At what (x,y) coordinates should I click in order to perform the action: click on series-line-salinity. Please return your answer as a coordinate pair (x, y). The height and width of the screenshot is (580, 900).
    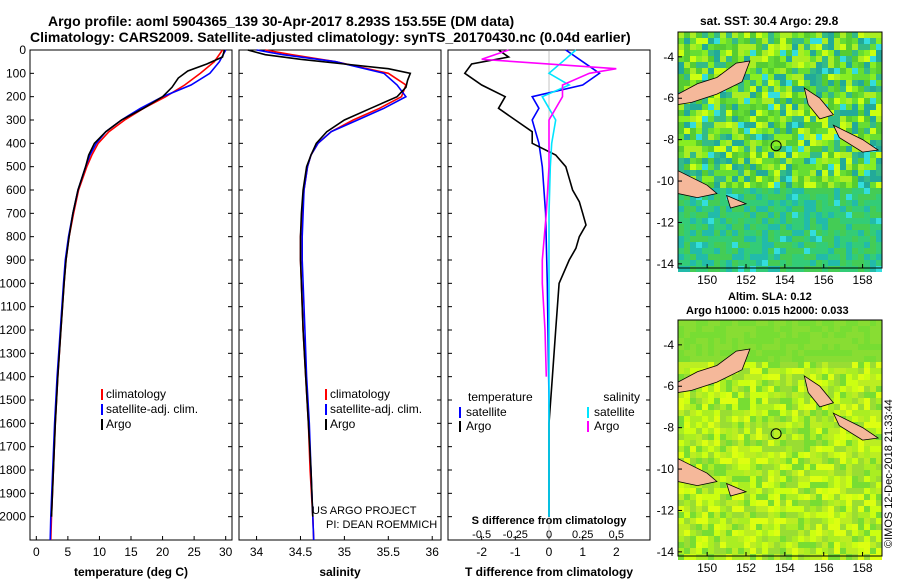
    Looking at the image, I should click on (336, 295).